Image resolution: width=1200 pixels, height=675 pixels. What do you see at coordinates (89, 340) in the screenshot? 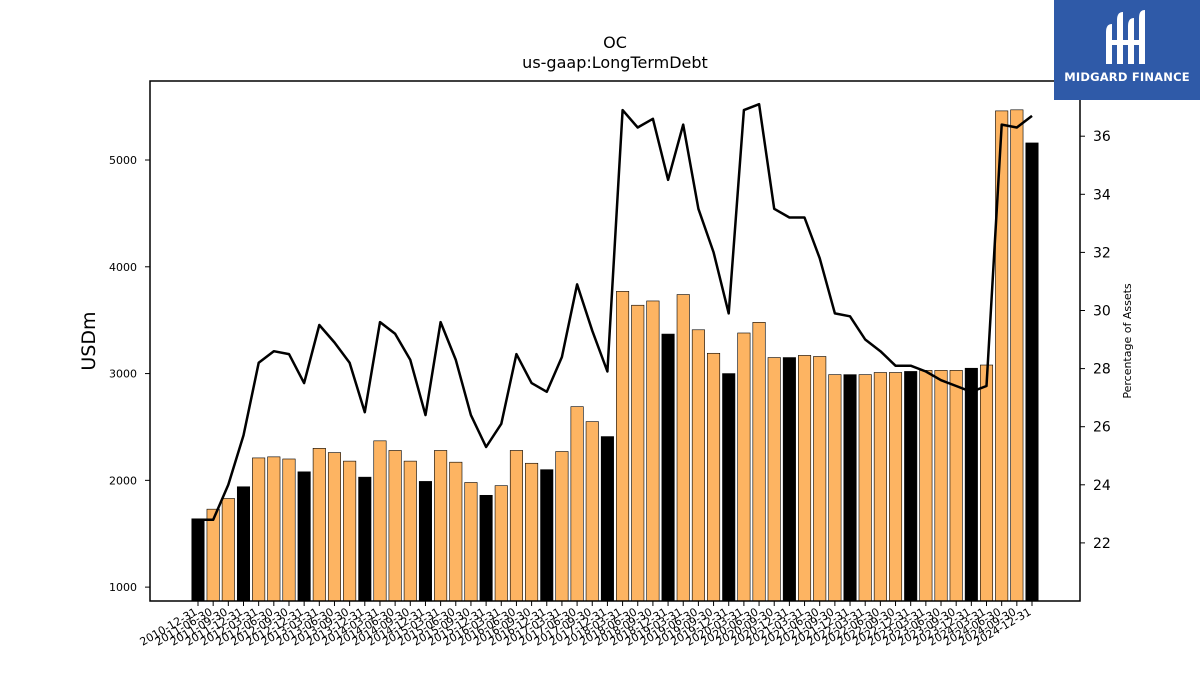
I see `y-axis-label: USDm` at bounding box center [89, 340].